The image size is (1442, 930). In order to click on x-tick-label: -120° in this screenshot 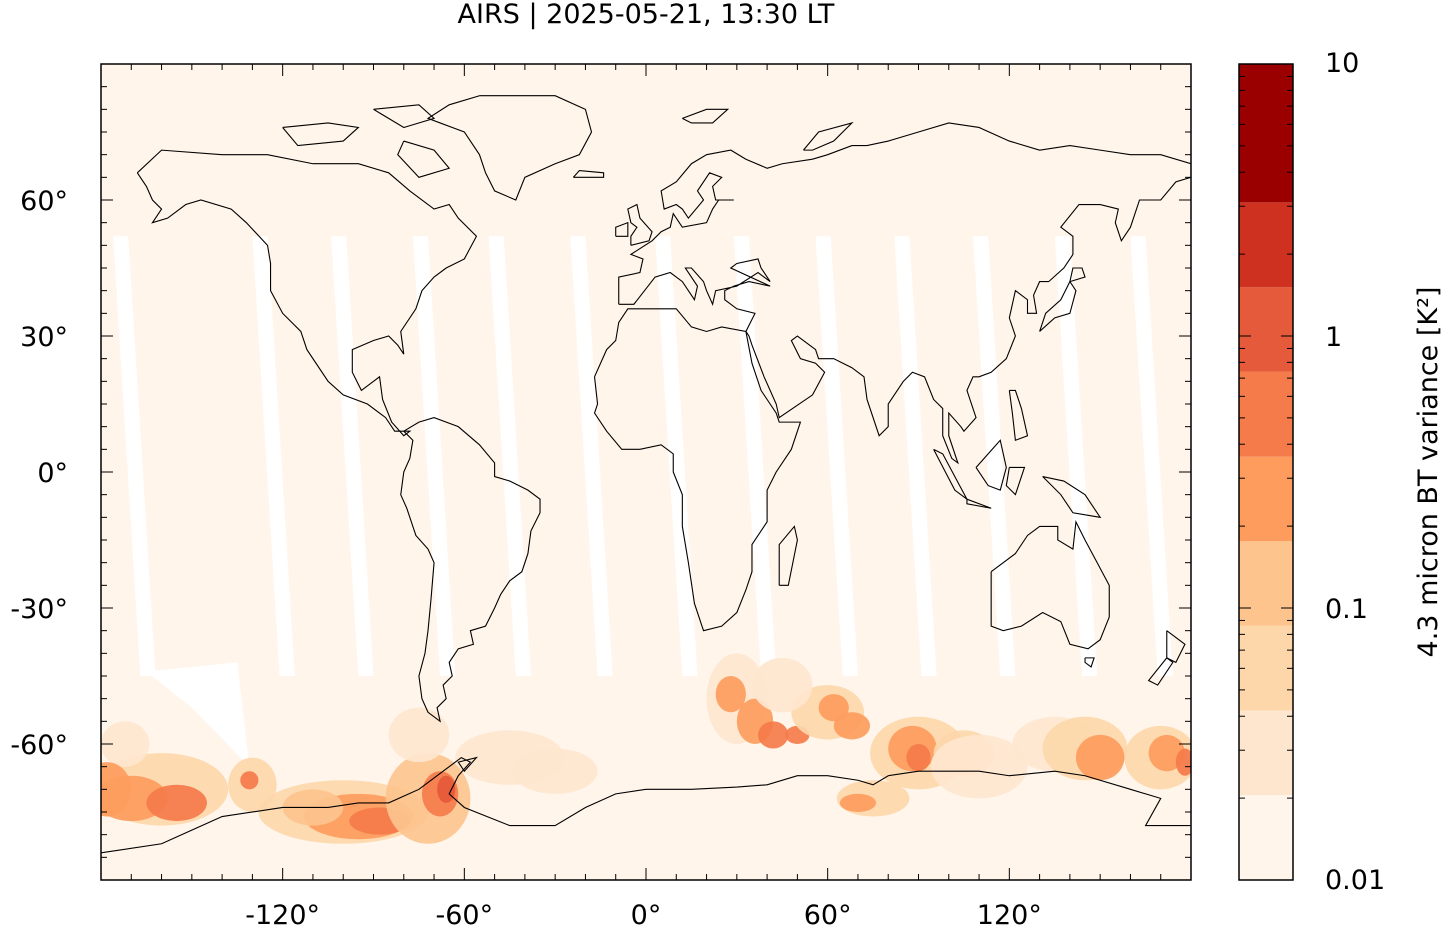, I will do `click(282, 915)`.